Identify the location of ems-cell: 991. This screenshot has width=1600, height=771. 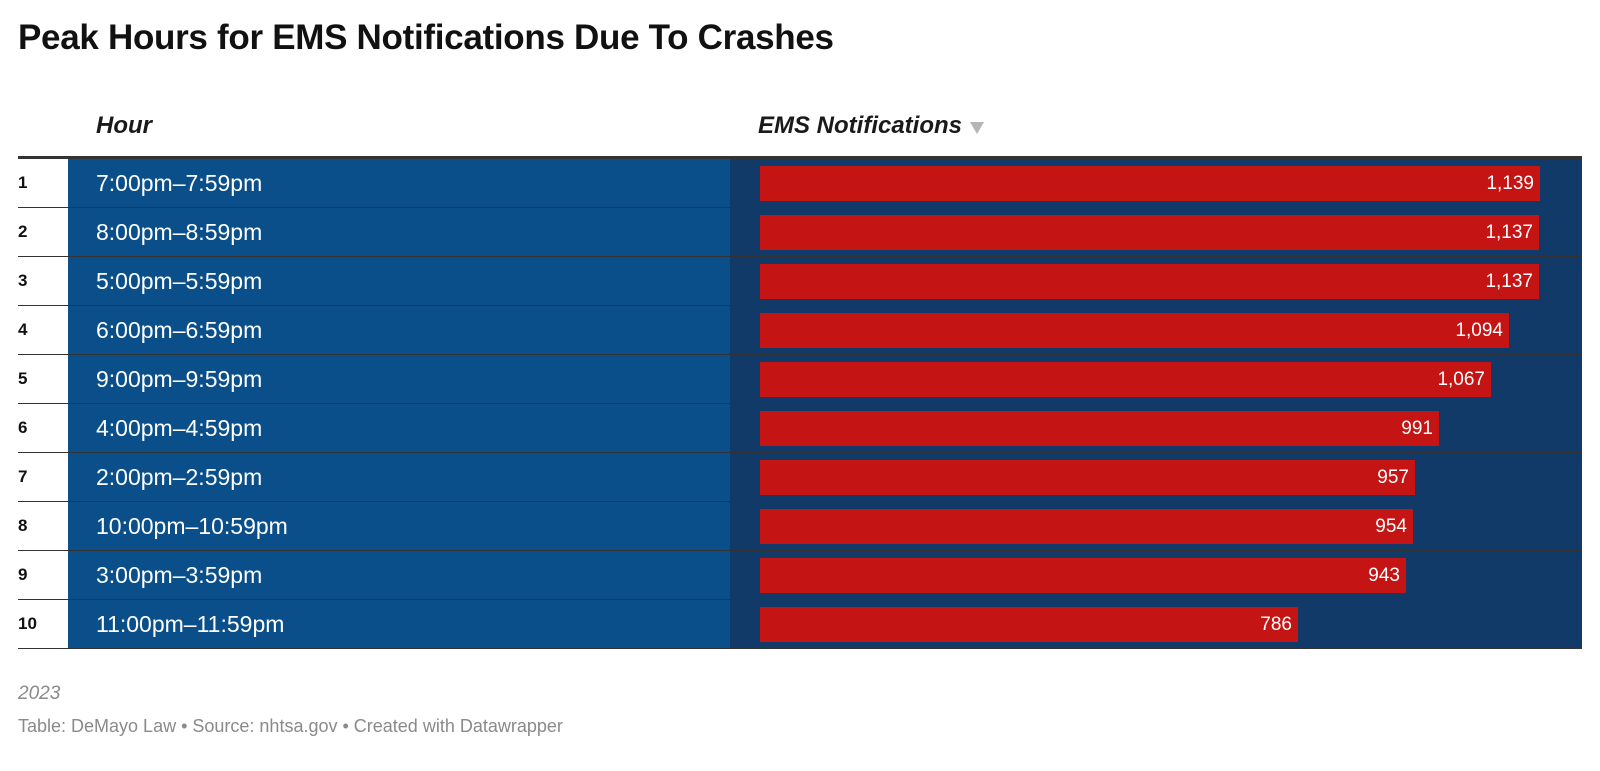
(1156, 428).